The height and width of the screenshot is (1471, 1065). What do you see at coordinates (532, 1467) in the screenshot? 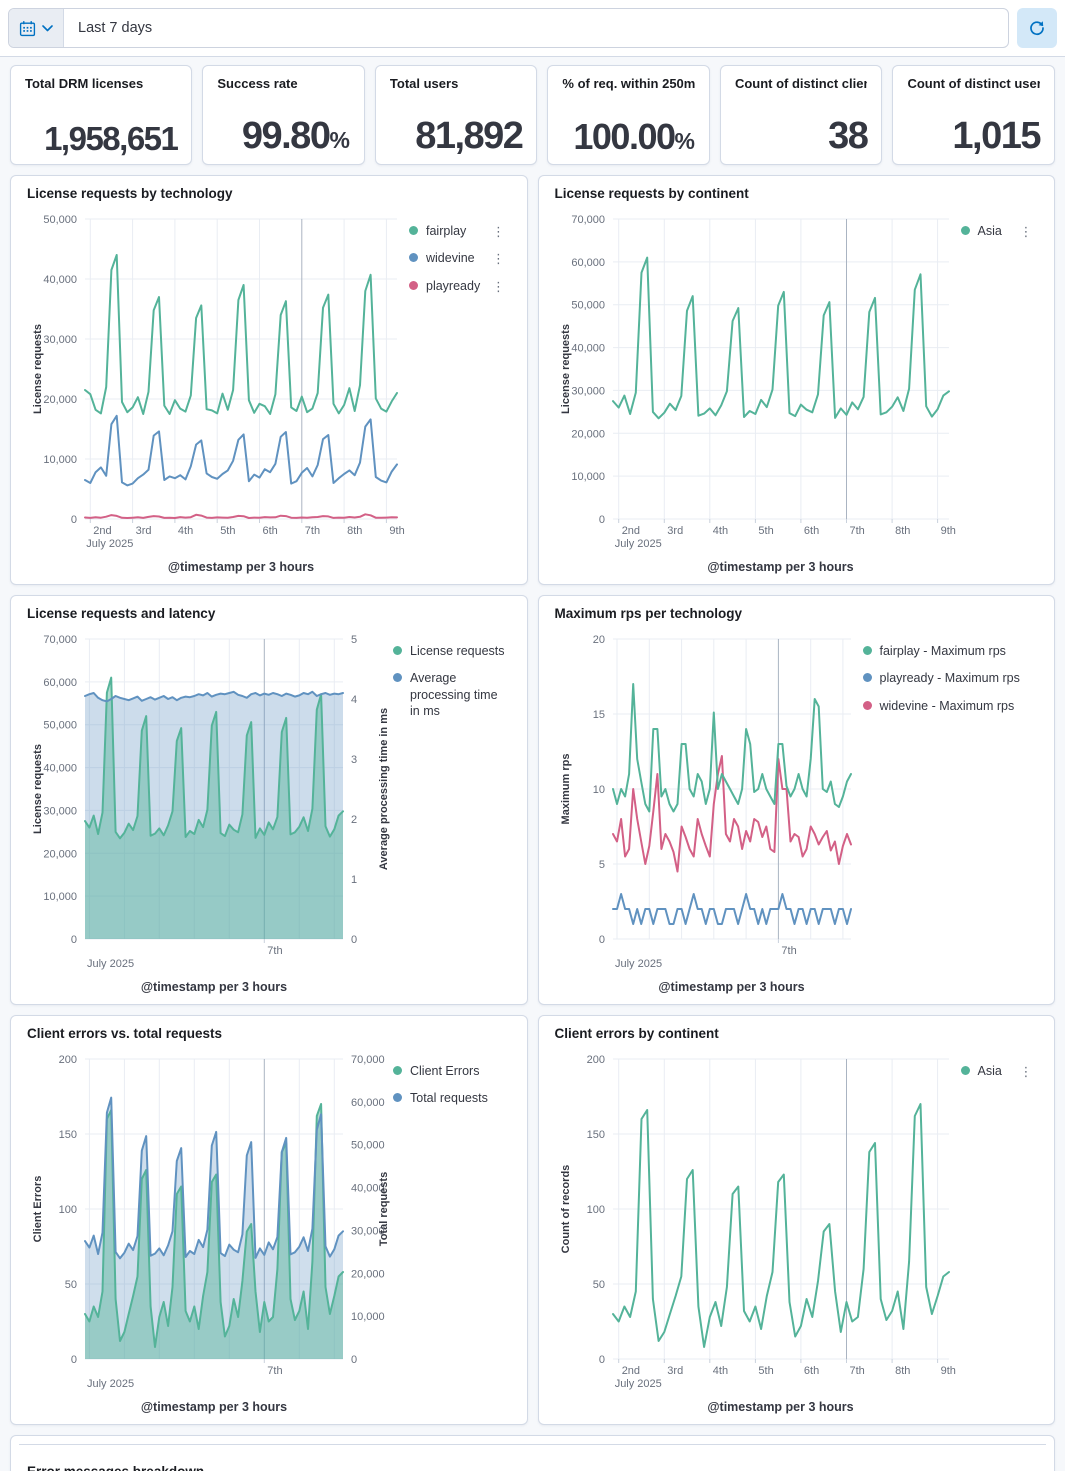
I see `panel-title: Error messages breakdown` at bounding box center [532, 1467].